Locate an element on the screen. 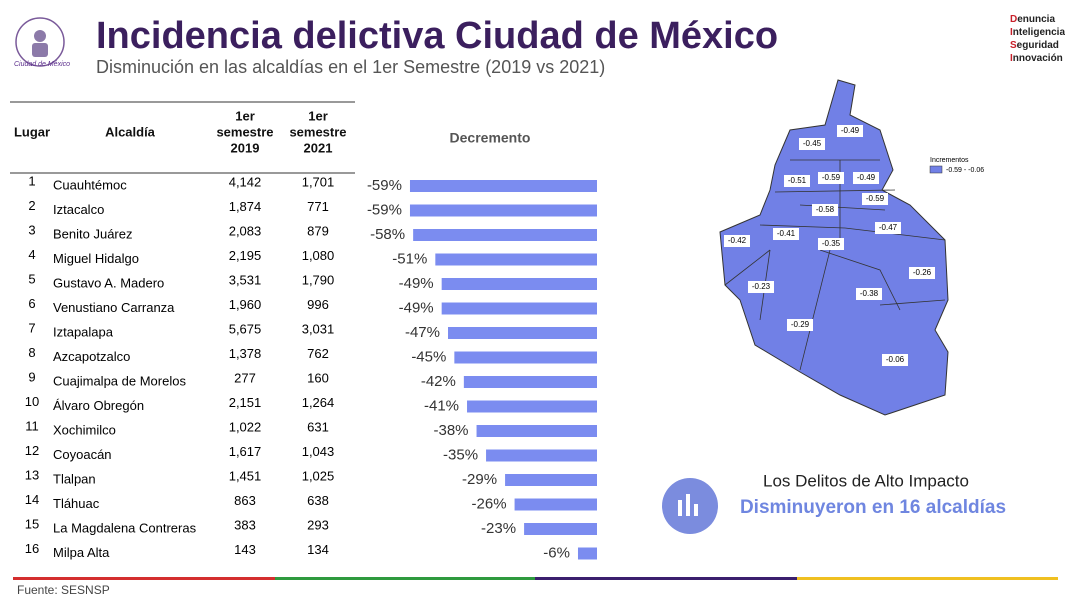  rank: 5 is located at coordinates (31, 278).